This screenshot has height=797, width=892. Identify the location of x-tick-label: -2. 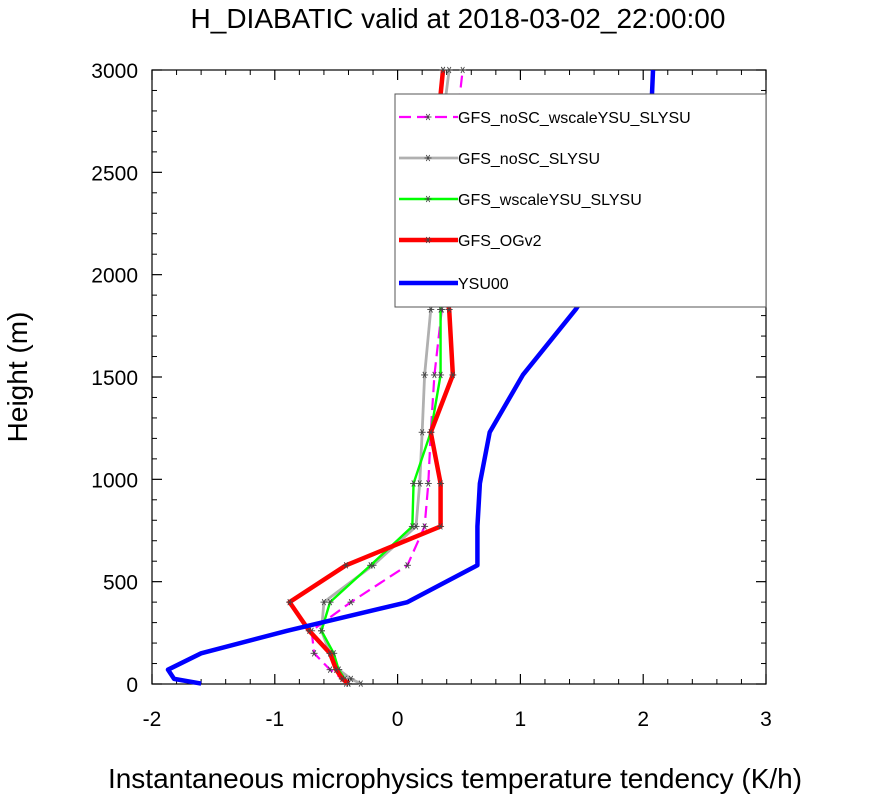
(152, 719).